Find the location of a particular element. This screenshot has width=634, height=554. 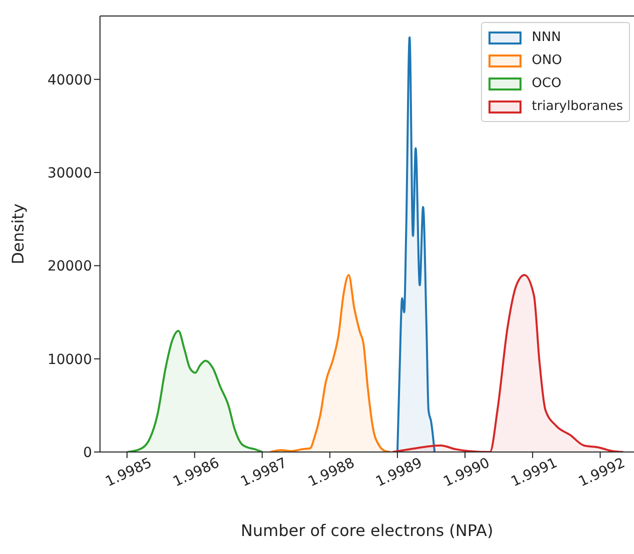

legend-label: NNN is located at coordinates (546, 37).